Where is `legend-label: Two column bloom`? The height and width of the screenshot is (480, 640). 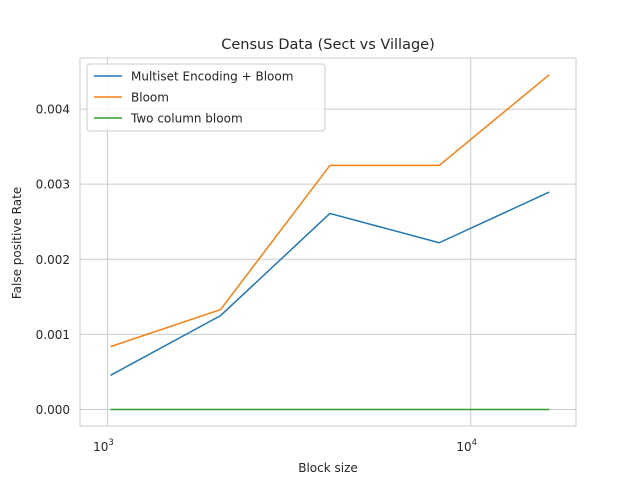
legend-label: Two column bloom is located at coordinates (186, 119).